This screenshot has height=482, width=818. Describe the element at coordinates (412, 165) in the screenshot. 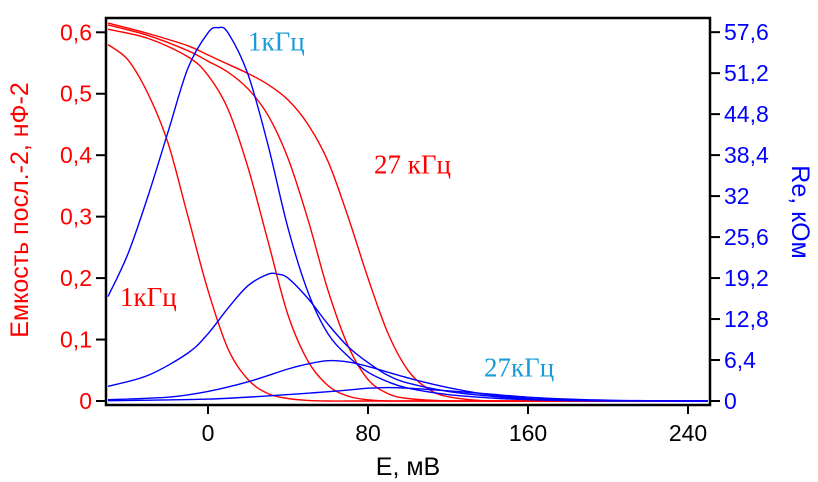

I see `annotation-2: 27 кГц` at that location.